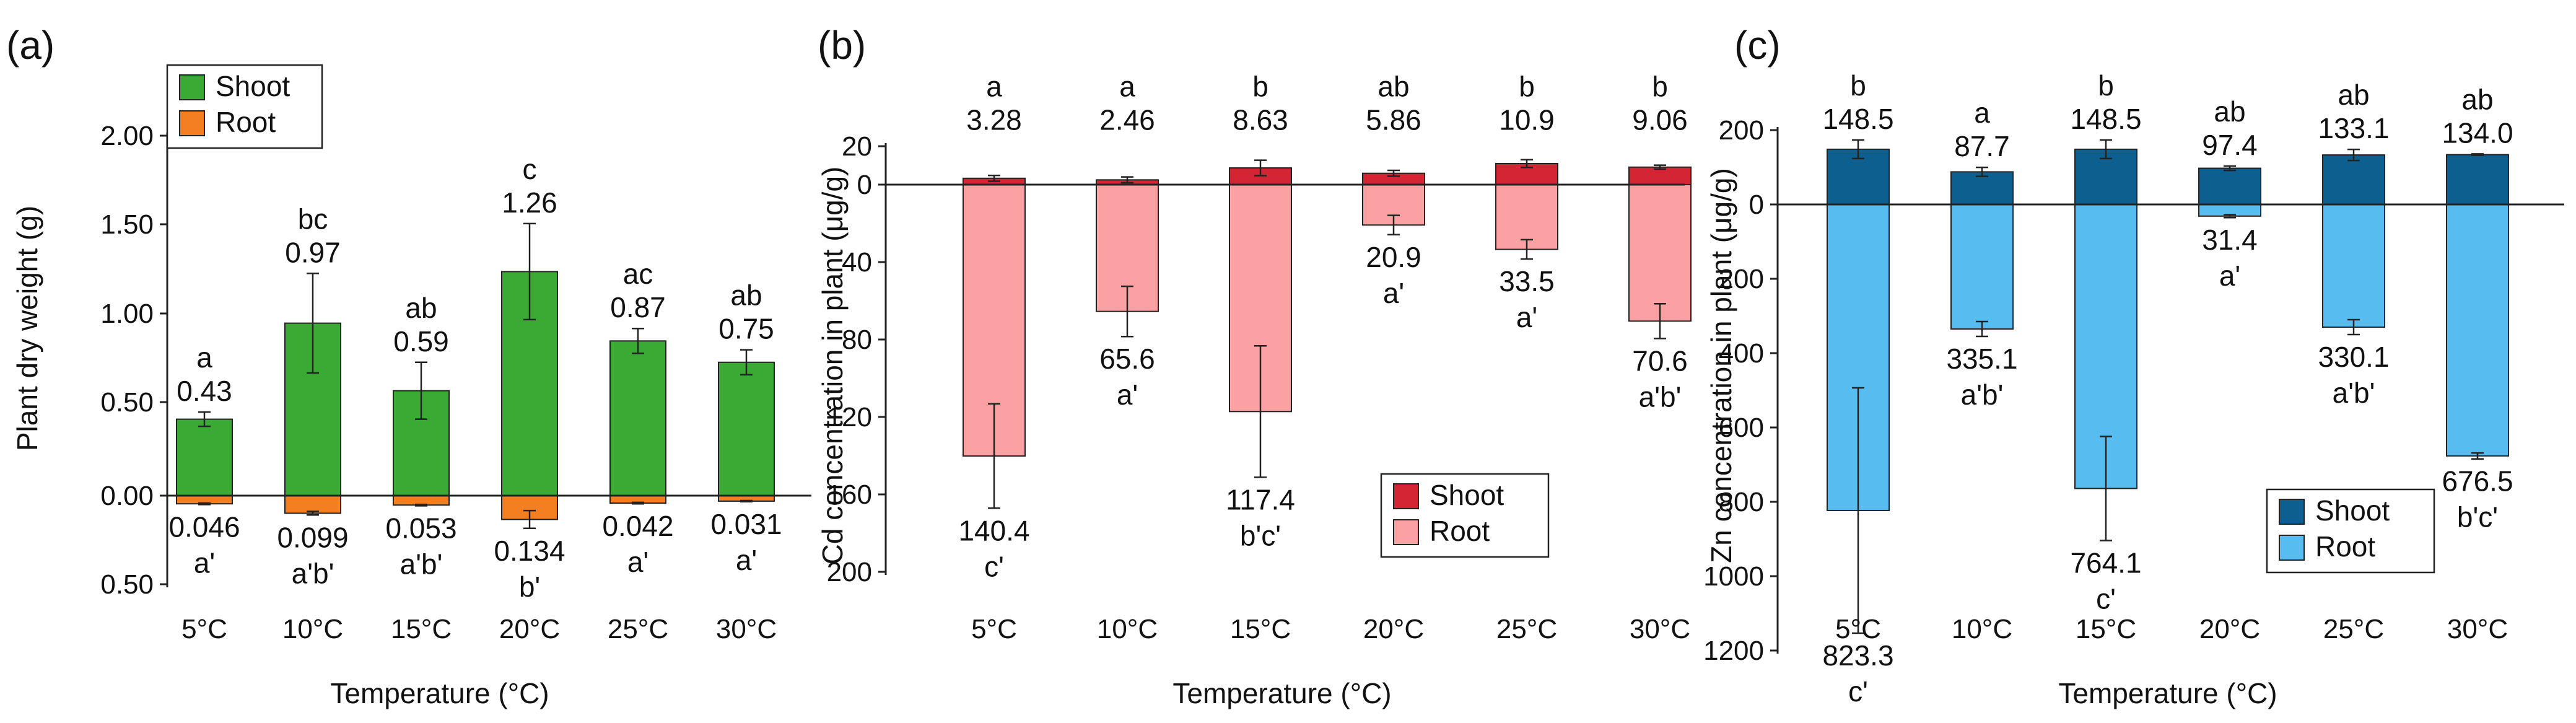 The width and height of the screenshot is (2576, 723). I want to click on y-tick-label: 400, so click(1741, 353).